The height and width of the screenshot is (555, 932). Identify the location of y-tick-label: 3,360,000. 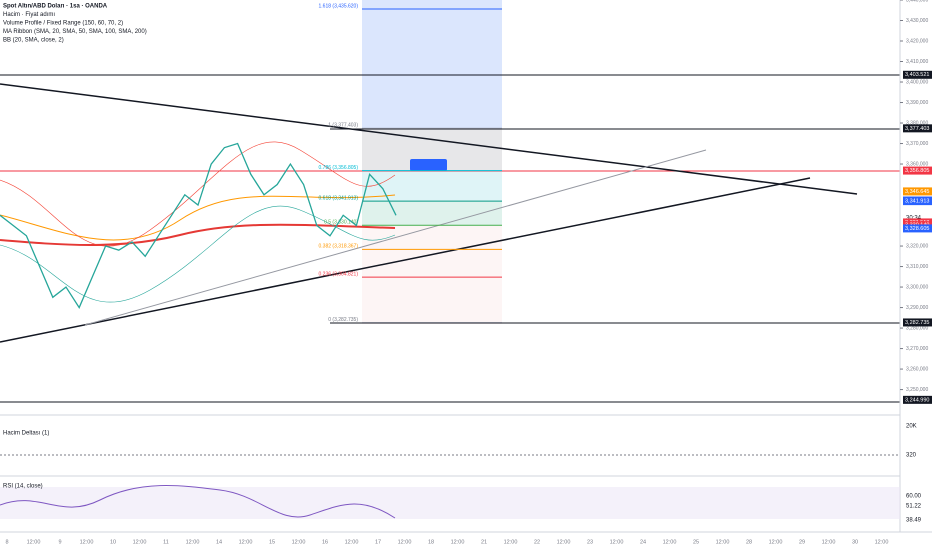
(917, 164).